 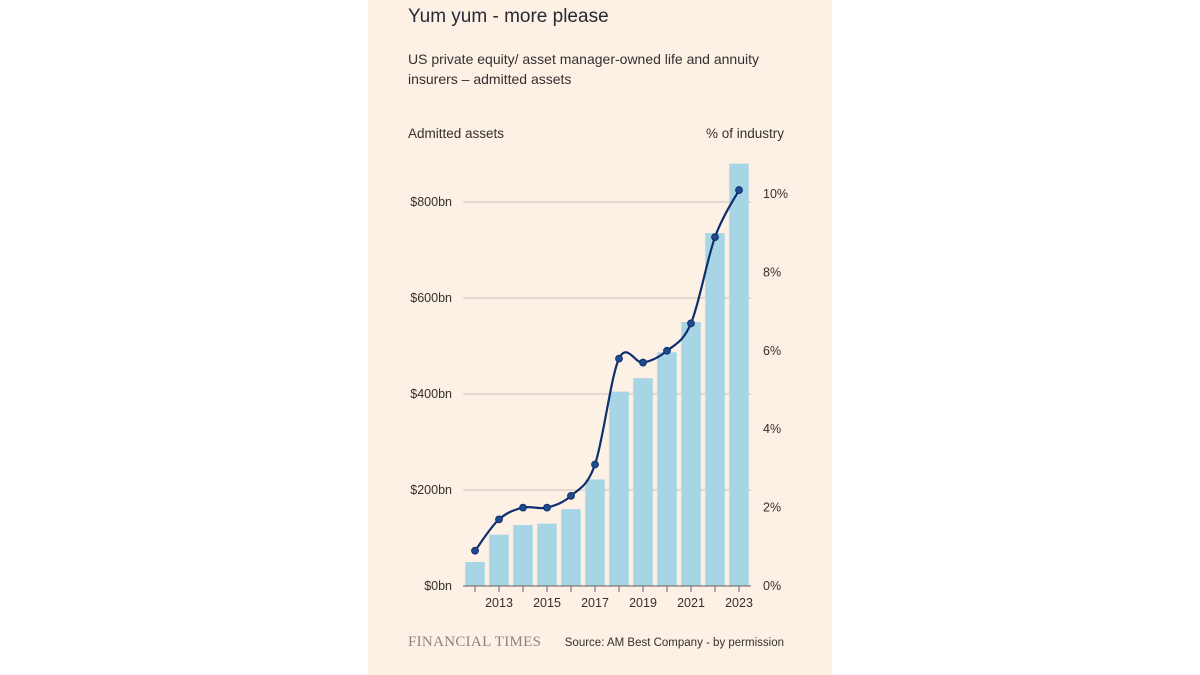 What do you see at coordinates (547, 554) in the screenshot?
I see `bar-2015` at bounding box center [547, 554].